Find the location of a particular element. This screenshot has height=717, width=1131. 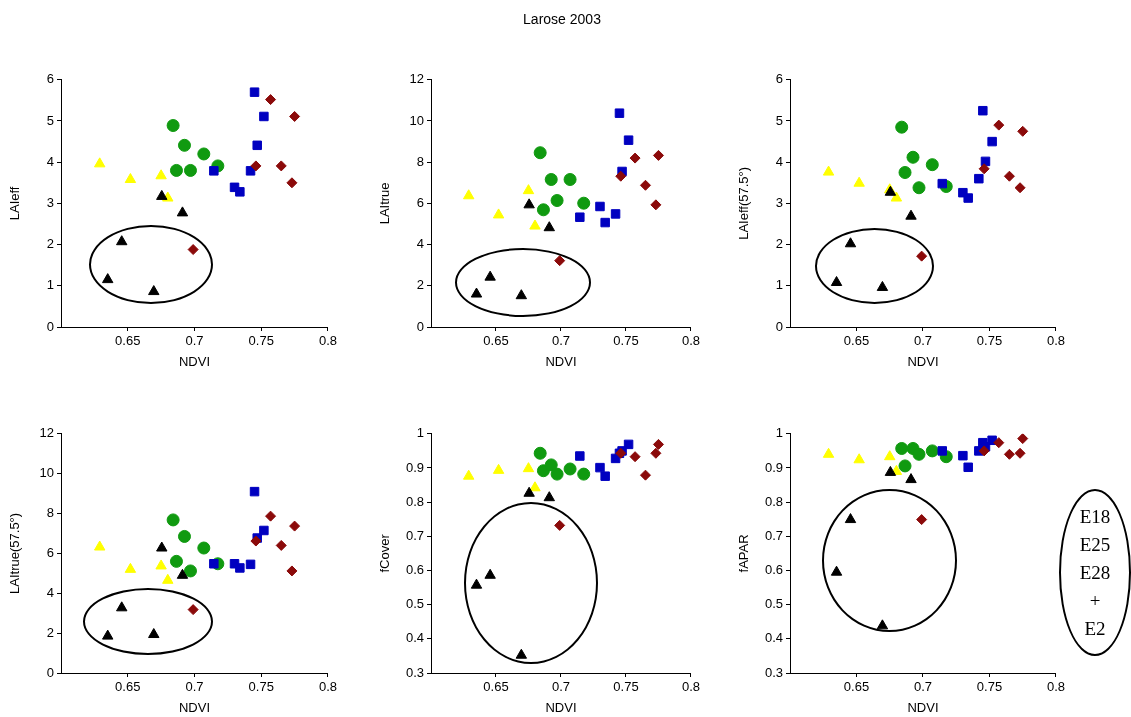

chart-title: Larose 2003 is located at coordinates (562, 19).